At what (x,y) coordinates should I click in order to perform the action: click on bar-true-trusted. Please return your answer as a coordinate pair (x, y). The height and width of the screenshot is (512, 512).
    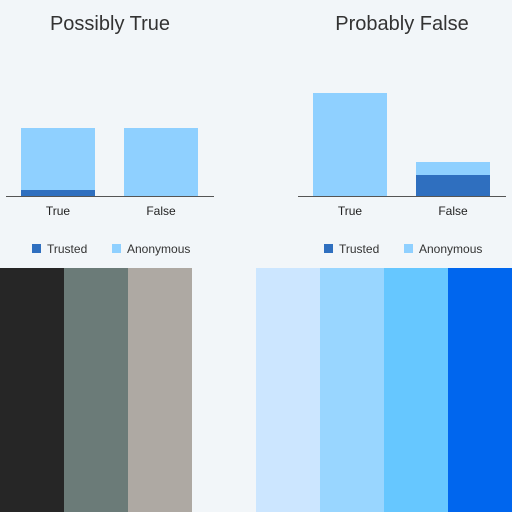
    Looking at the image, I should click on (58, 193).